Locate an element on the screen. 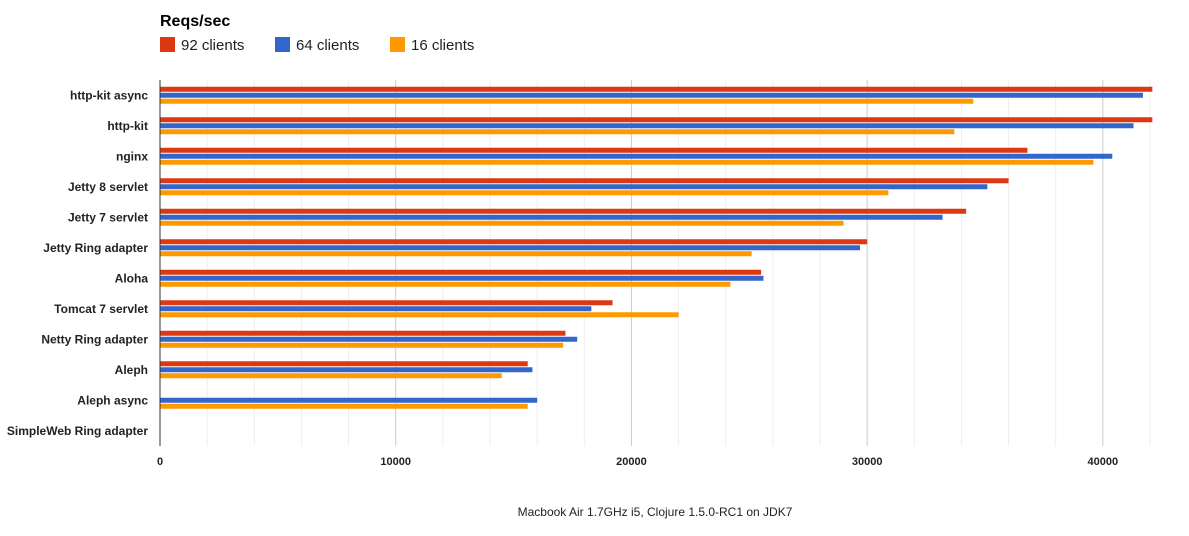 The image size is (1189, 536). chart-title: Reqs/sec is located at coordinates (195, 21).